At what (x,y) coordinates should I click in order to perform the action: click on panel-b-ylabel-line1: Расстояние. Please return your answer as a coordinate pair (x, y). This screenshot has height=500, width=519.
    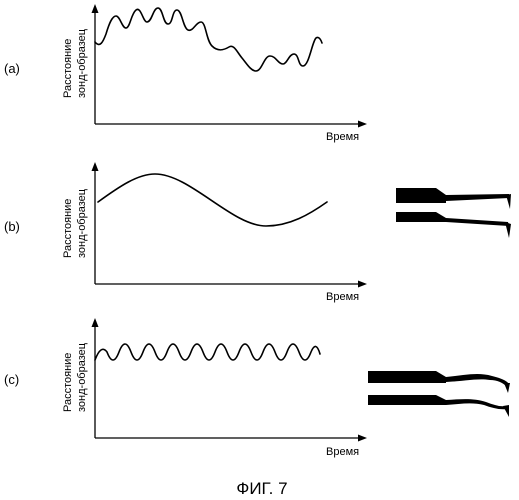
    Looking at the image, I should click on (68, 228).